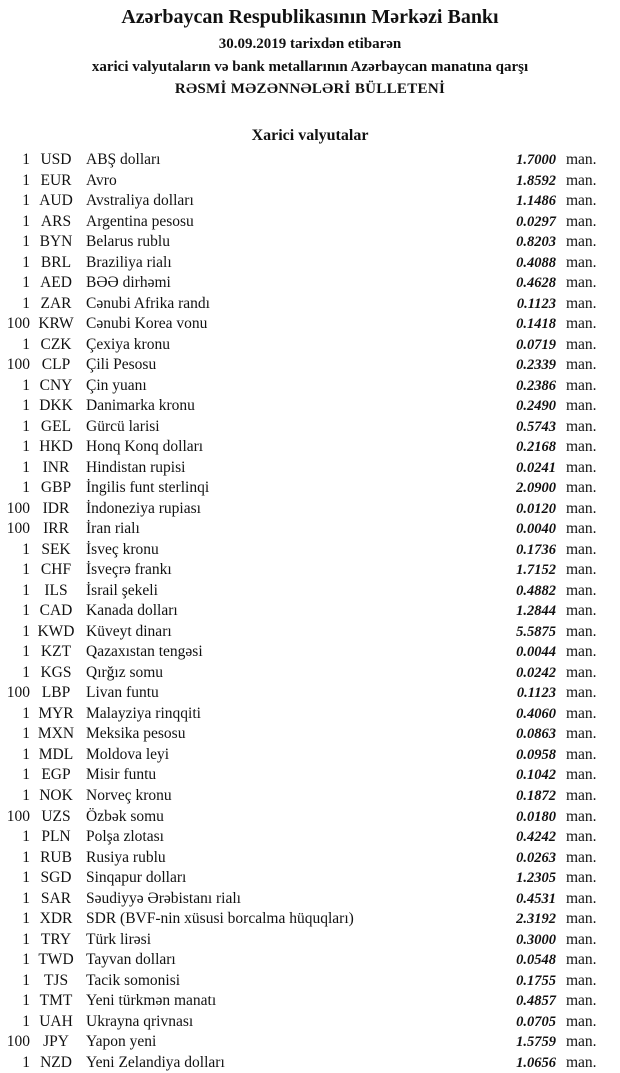 The height and width of the screenshot is (1073, 620). I want to click on rate-row: 1 MXN Meksika pesosu 0.0863 man., so click(310, 734).